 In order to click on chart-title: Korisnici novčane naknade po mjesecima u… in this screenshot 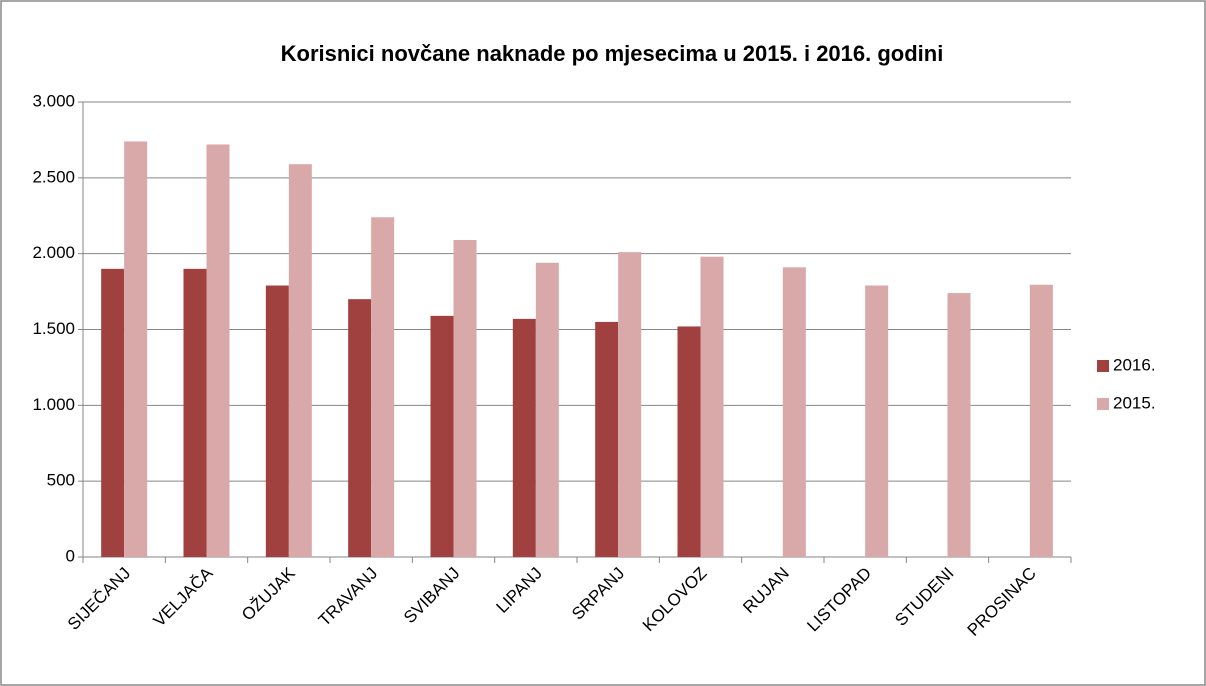, I will do `click(612, 53)`.